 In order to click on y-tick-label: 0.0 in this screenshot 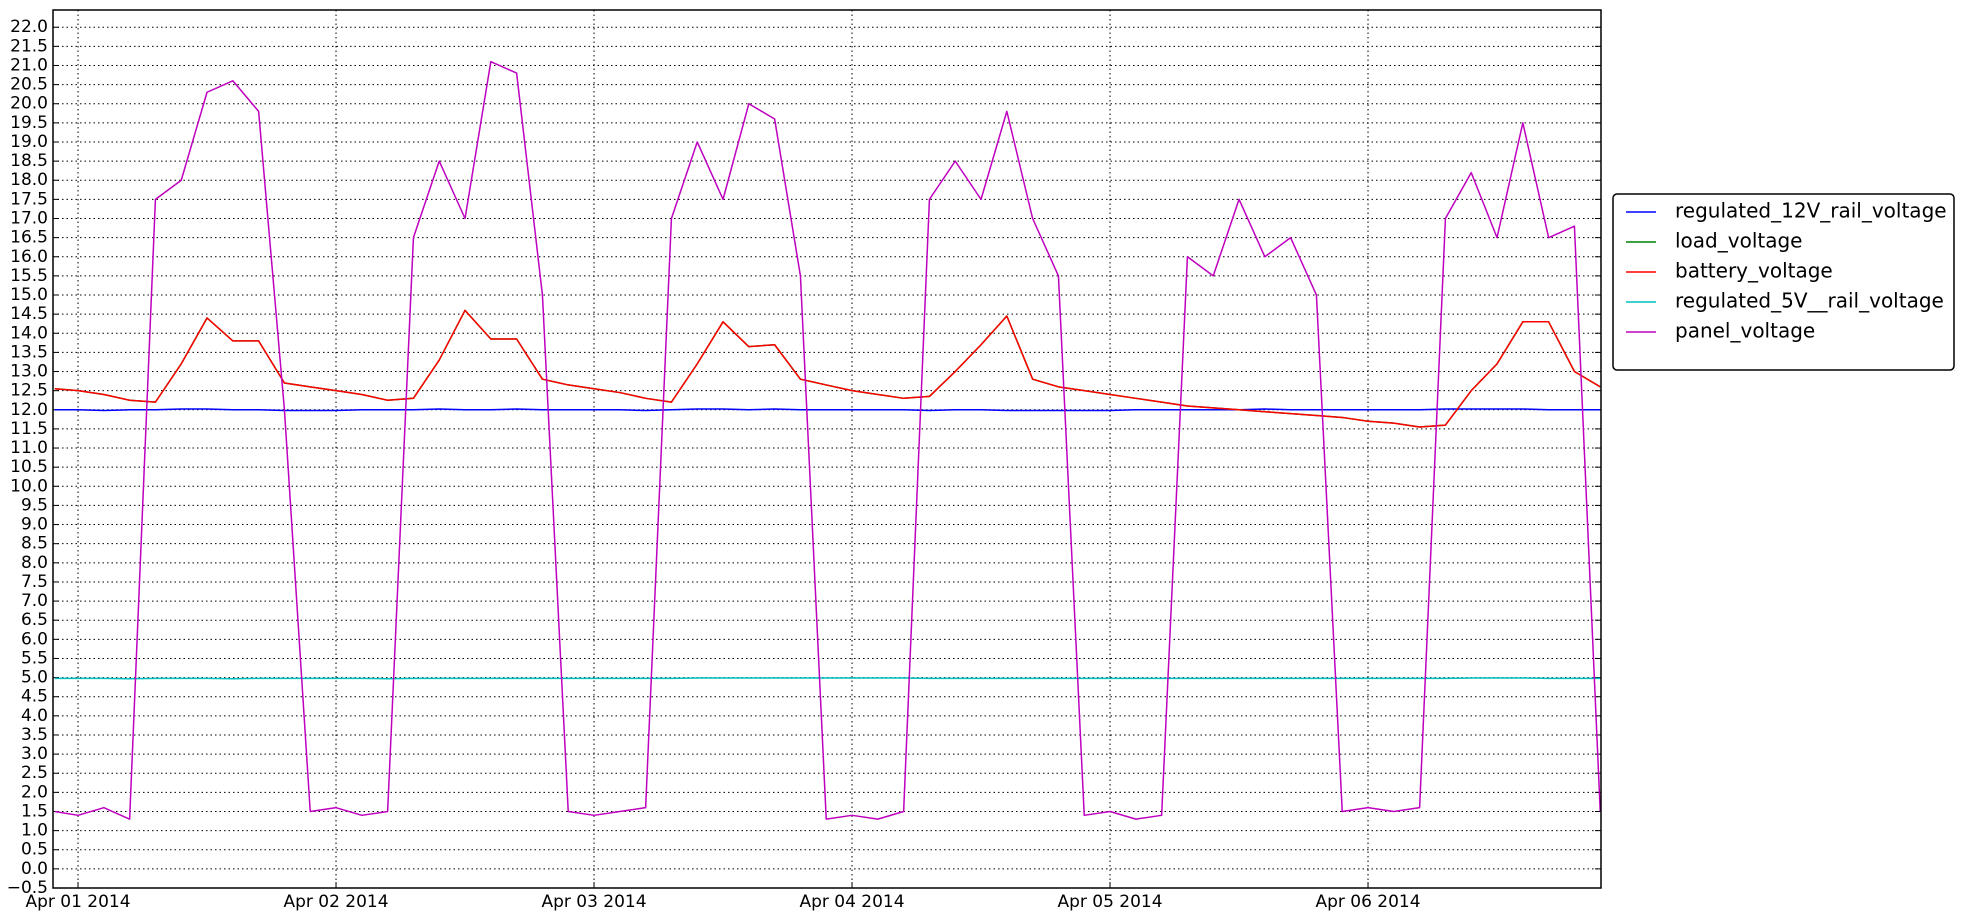, I will do `click(34, 869)`.